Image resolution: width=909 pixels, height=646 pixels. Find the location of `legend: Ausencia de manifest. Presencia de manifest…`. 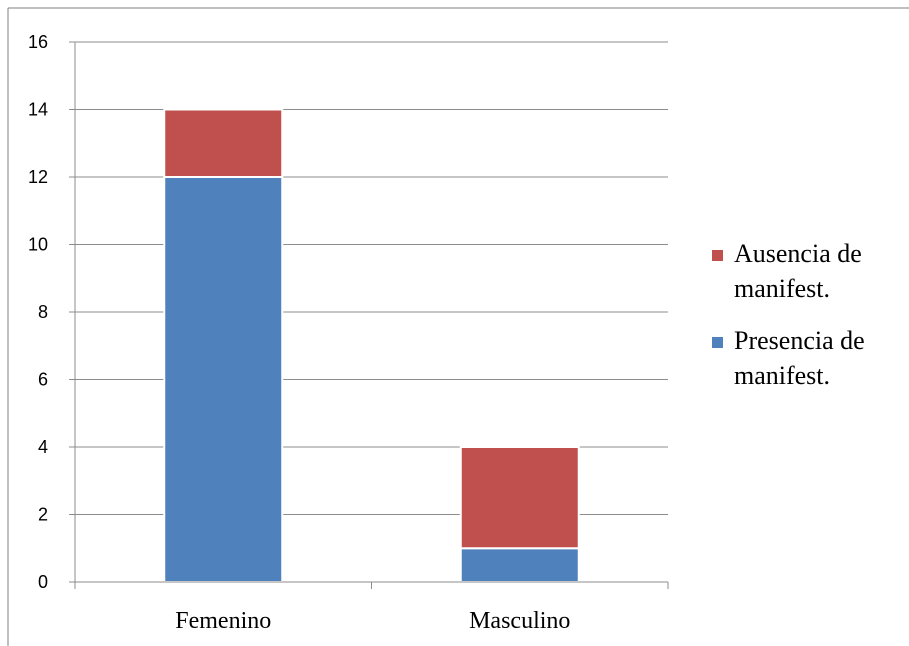

legend: Ausencia de manifest. Presencia de manifest… is located at coordinates (788, 314).